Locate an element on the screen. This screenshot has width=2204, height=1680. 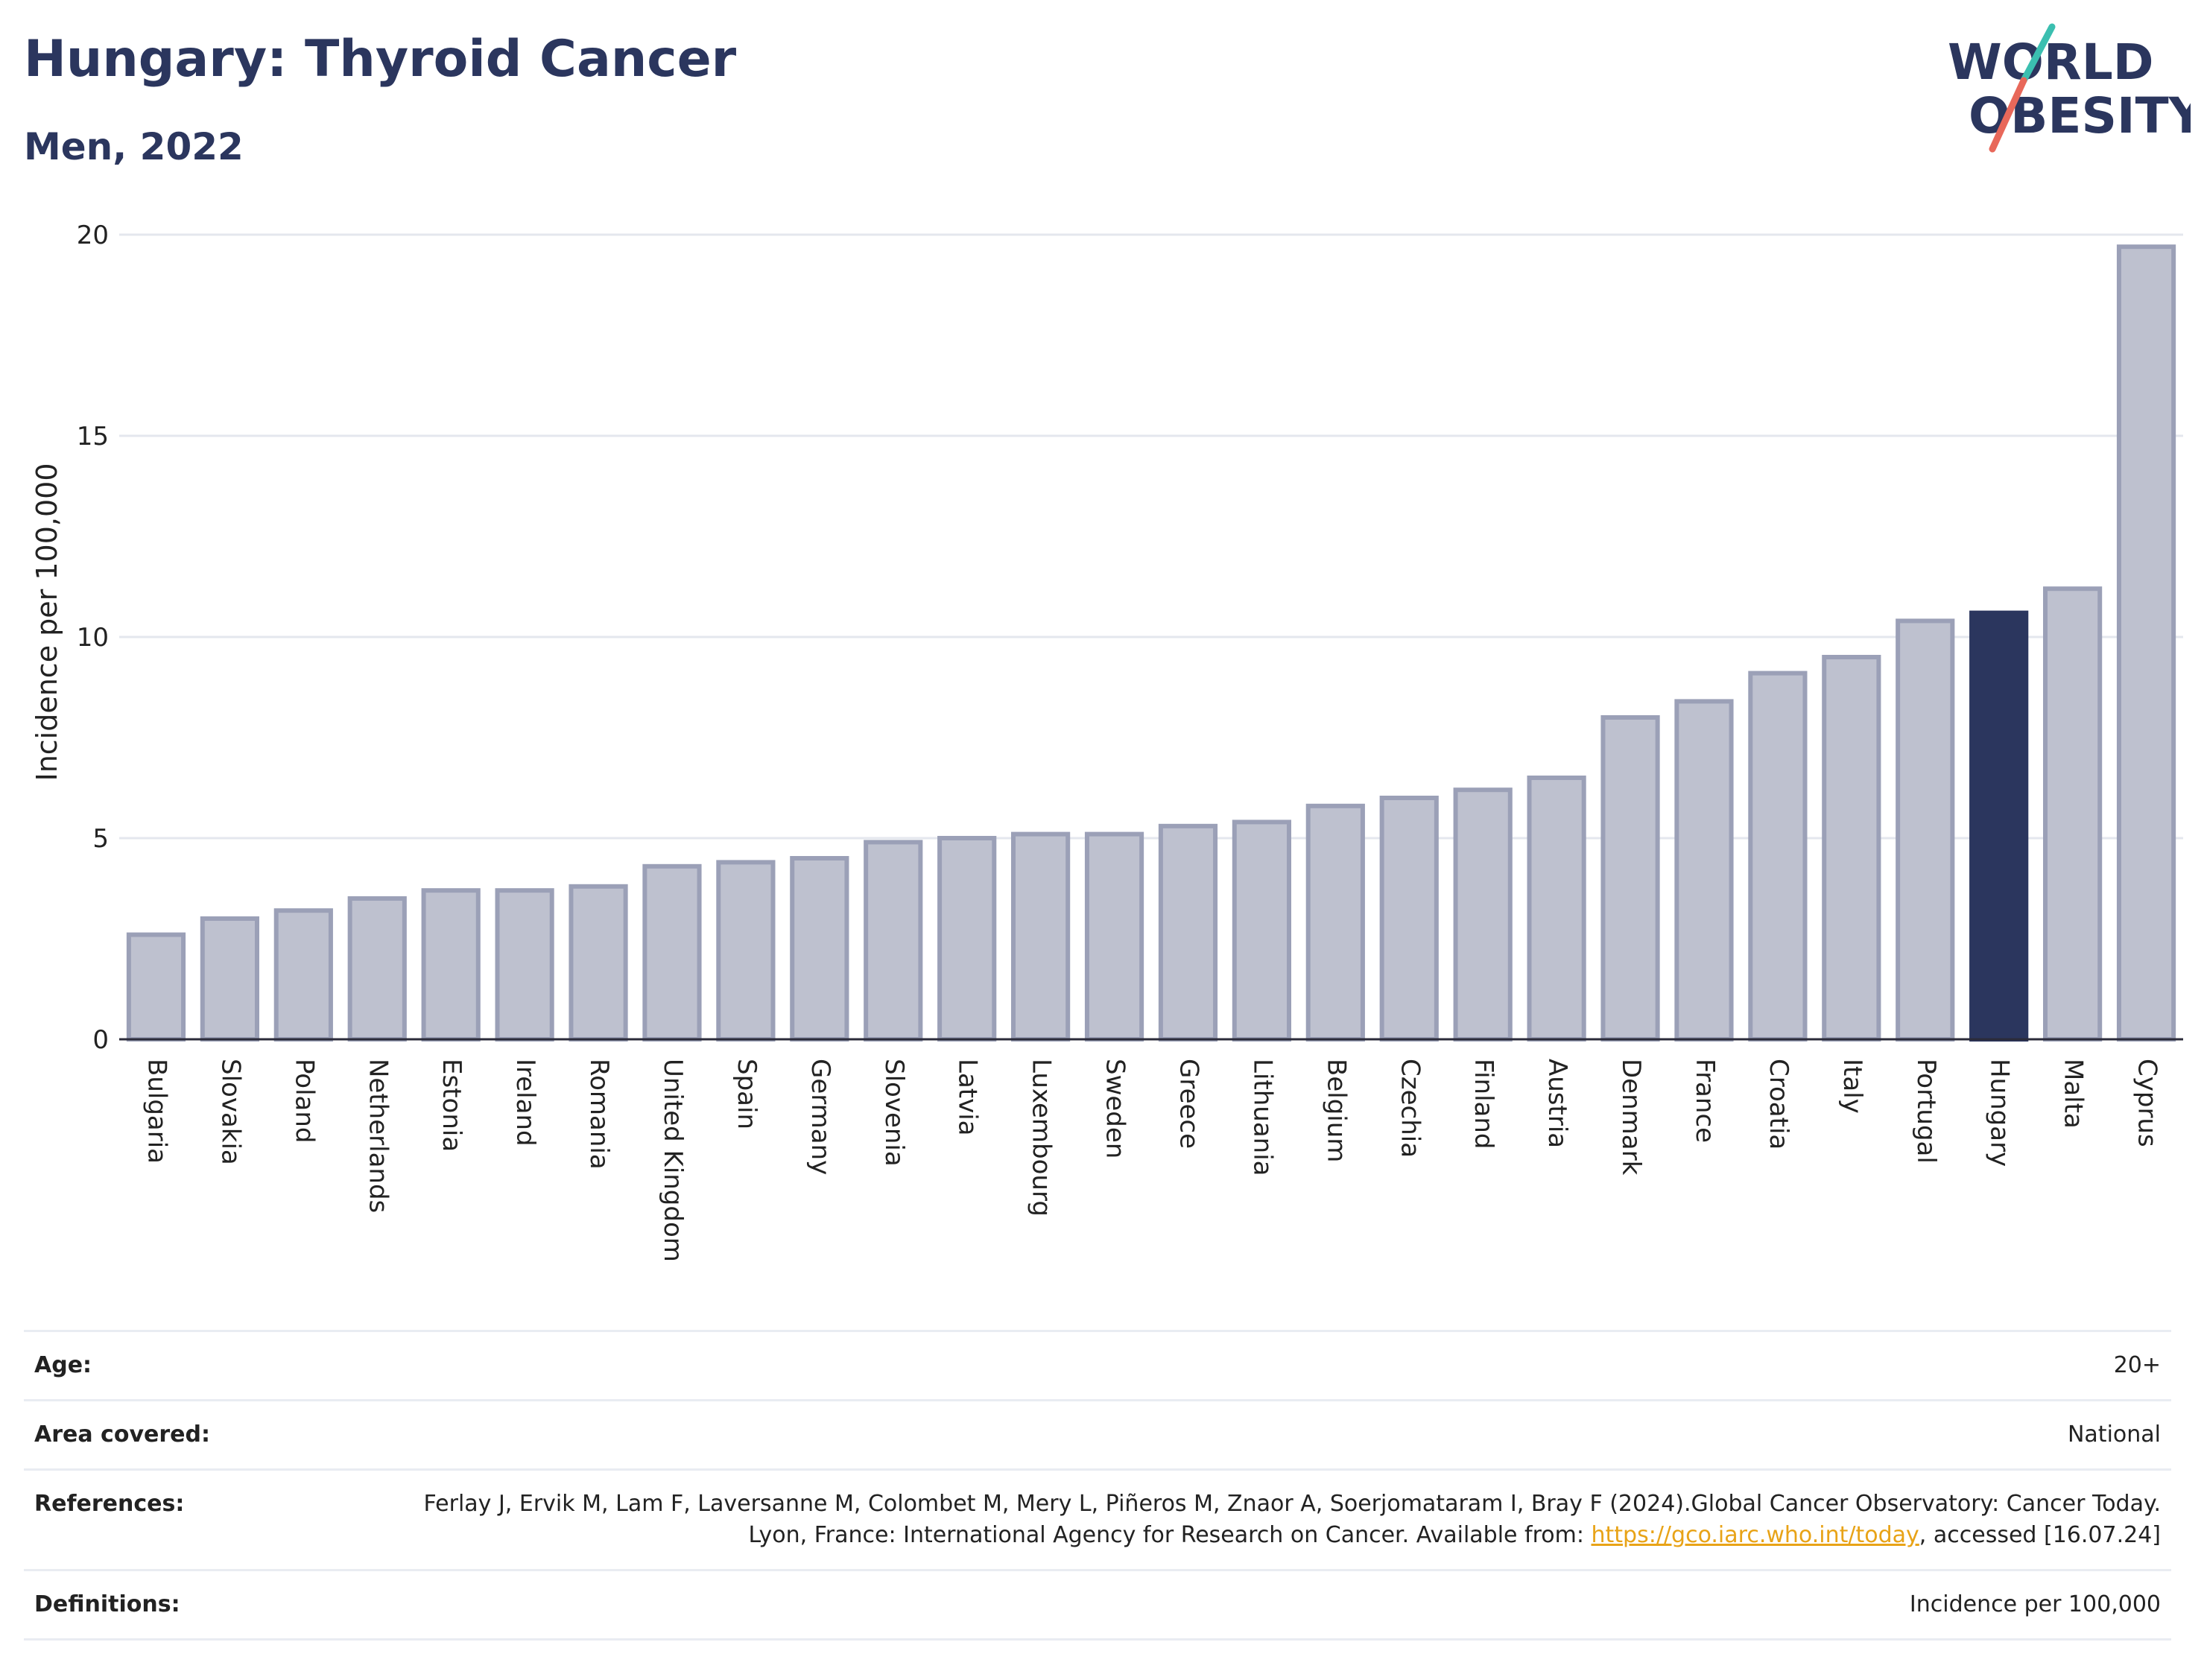
x-tick-label: Austria is located at coordinates (1557, 1103).